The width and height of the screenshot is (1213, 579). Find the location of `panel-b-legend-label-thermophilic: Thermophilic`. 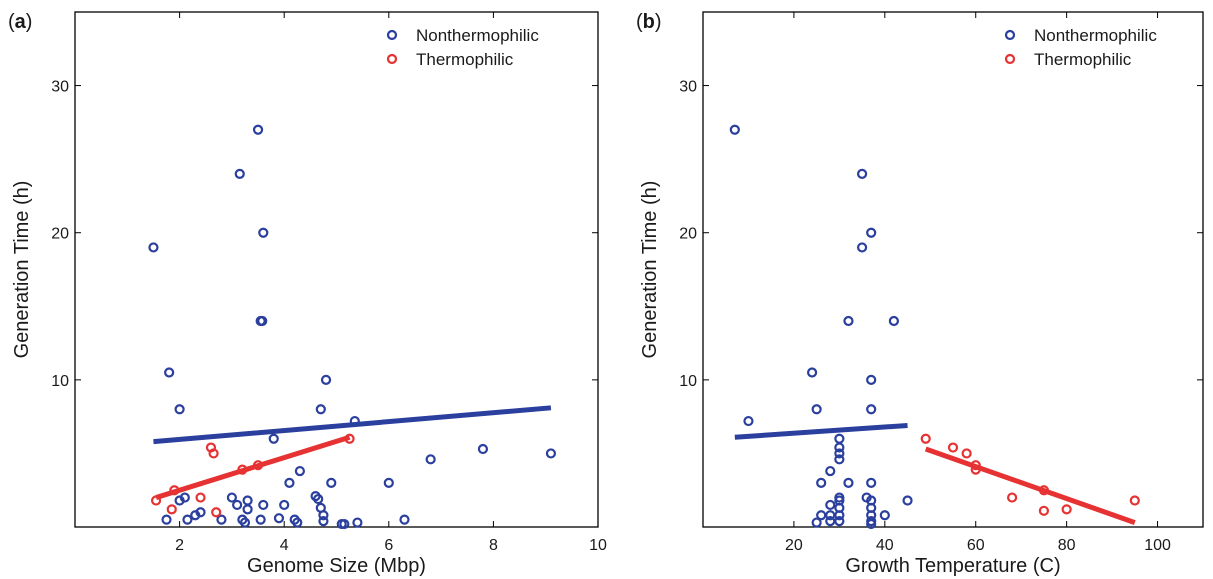

panel-b-legend-label-thermophilic: Thermophilic is located at coordinates (1083, 59).